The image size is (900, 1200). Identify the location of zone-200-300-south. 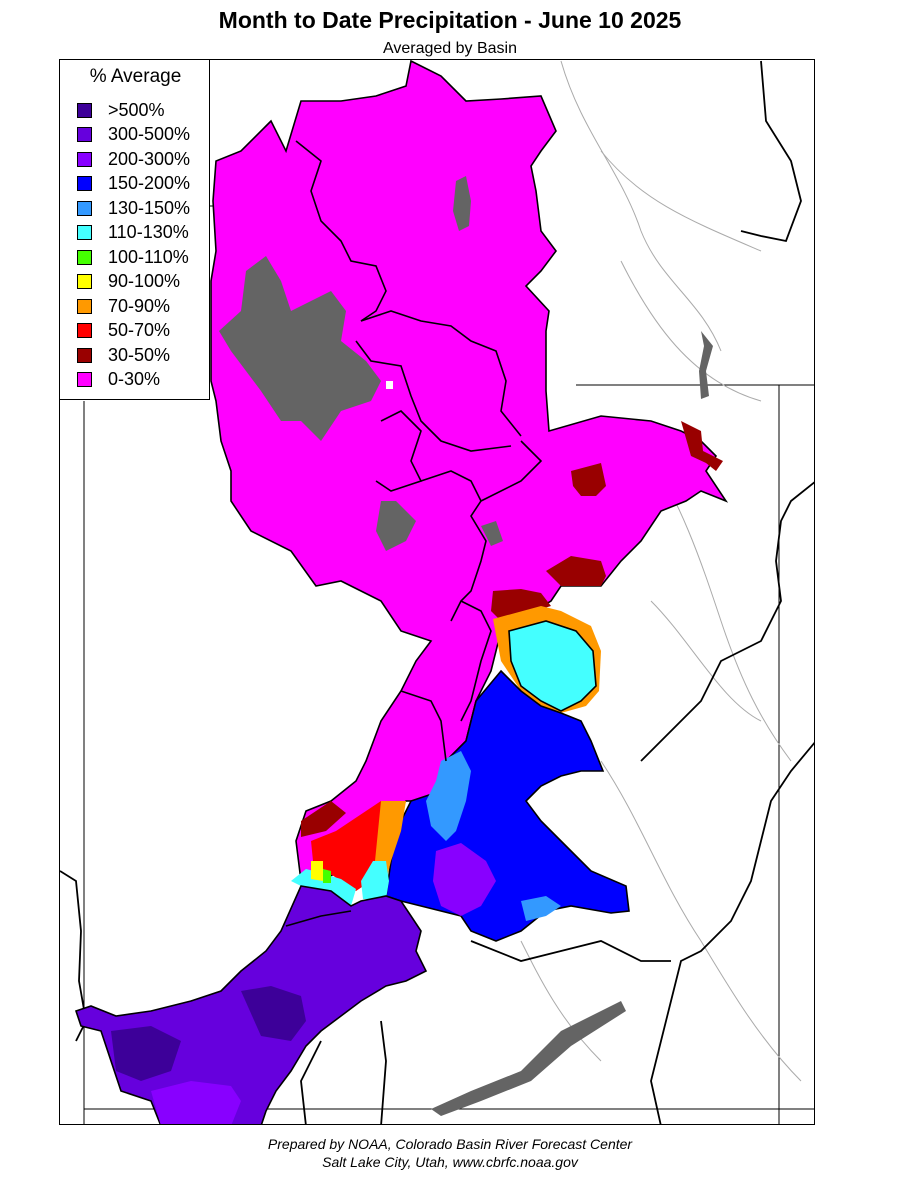
(196, 1102).